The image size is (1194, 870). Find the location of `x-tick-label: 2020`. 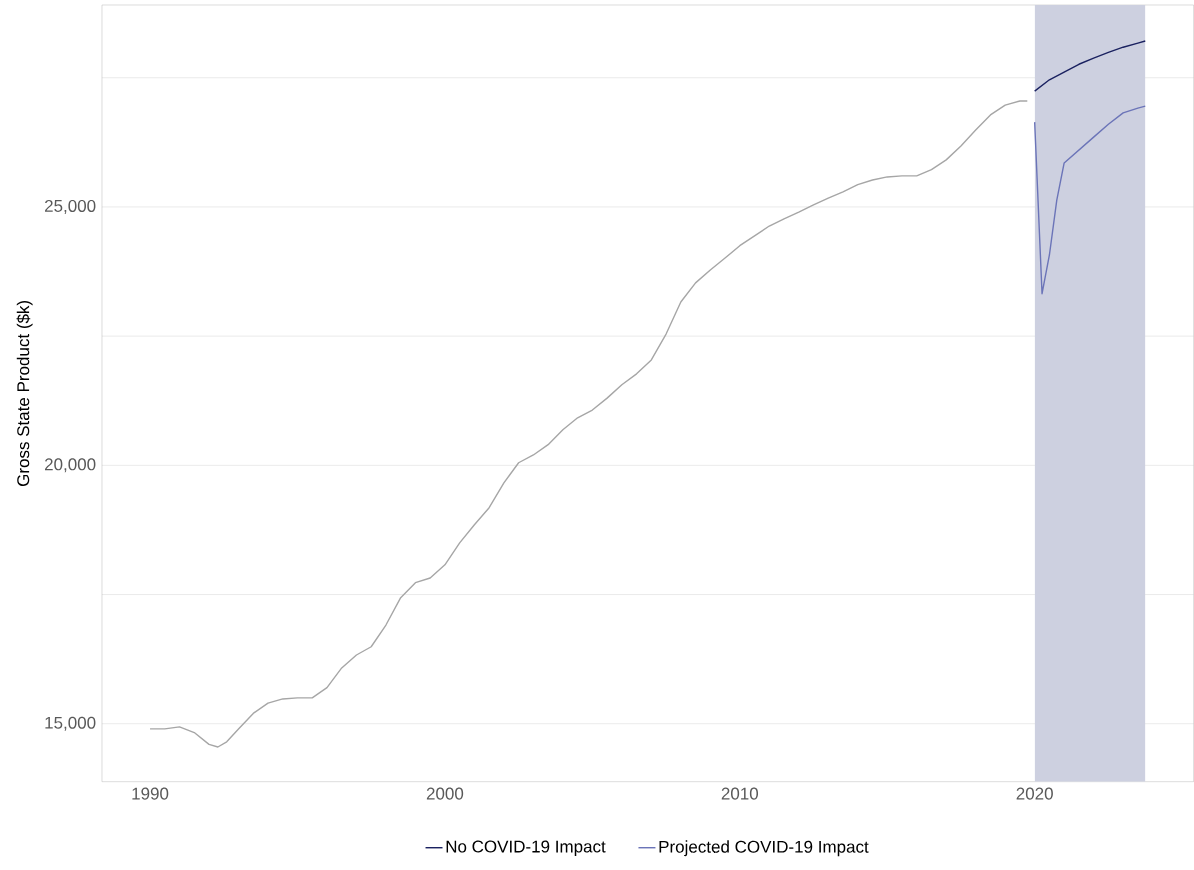

x-tick-label: 2020 is located at coordinates (1034, 793).